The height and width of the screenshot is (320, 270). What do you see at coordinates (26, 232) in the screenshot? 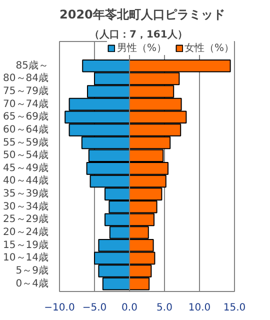
I see `y-tick-label: 20～24歳` at bounding box center [26, 232].